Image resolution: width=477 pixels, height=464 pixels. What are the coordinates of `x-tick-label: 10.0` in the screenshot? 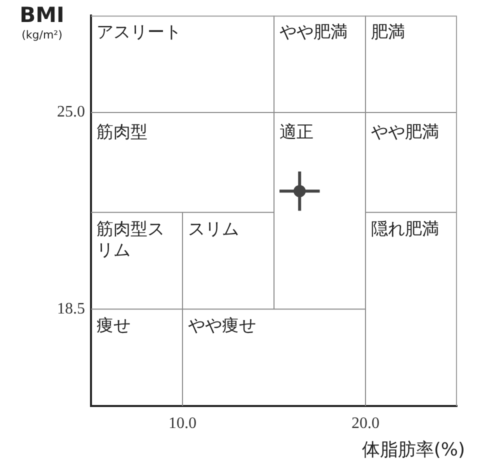 It's located at (182, 423).